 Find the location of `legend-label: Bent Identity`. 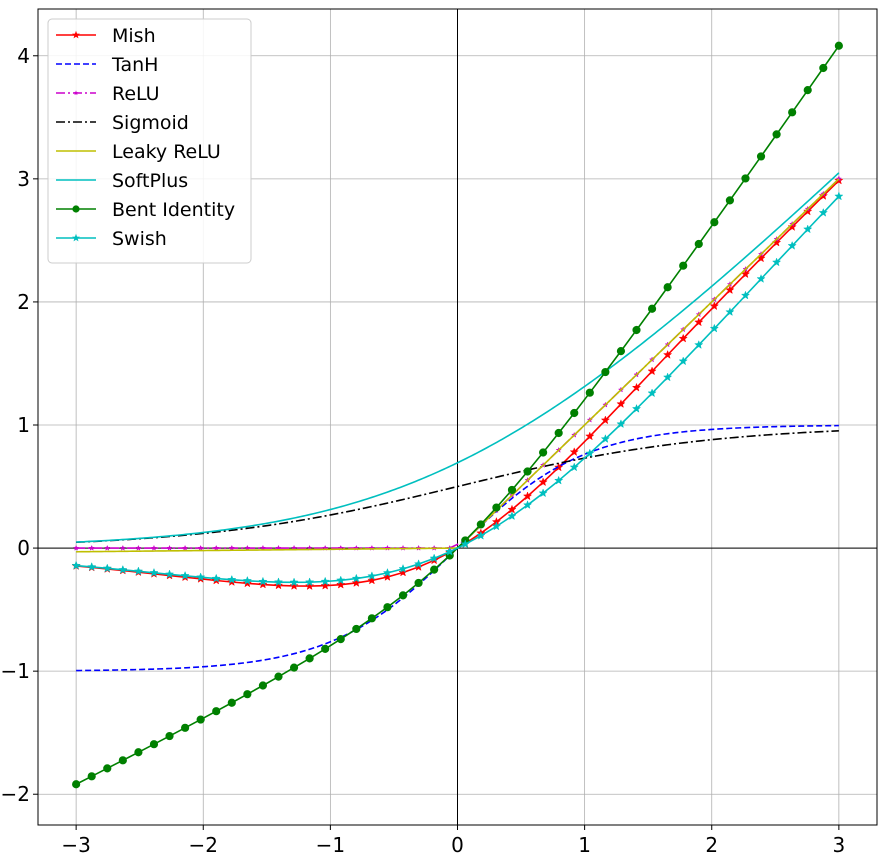

legend-label: Bent Identity is located at coordinates (173, 210).